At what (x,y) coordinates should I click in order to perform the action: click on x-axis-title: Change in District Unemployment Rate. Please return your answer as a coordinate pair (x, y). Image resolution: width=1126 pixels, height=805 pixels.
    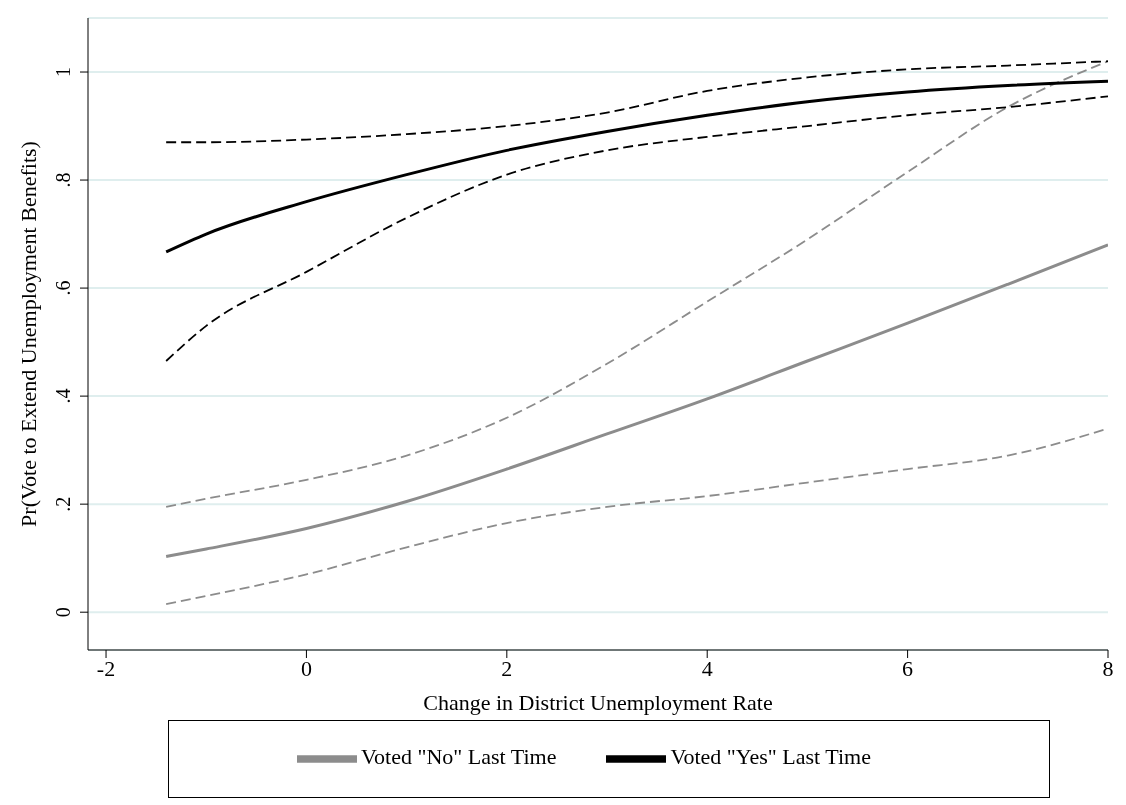
    Looking at the image, I should click on (598, 702).